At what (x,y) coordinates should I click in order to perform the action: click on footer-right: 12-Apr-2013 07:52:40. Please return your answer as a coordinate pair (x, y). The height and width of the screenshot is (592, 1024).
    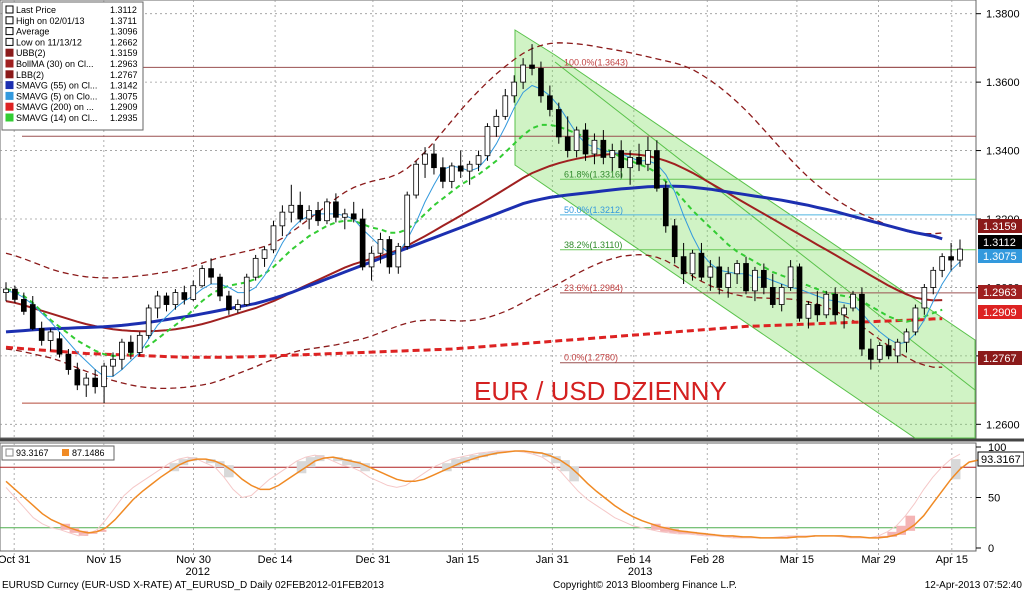
    Looking at the image, I should click on (974, 585).